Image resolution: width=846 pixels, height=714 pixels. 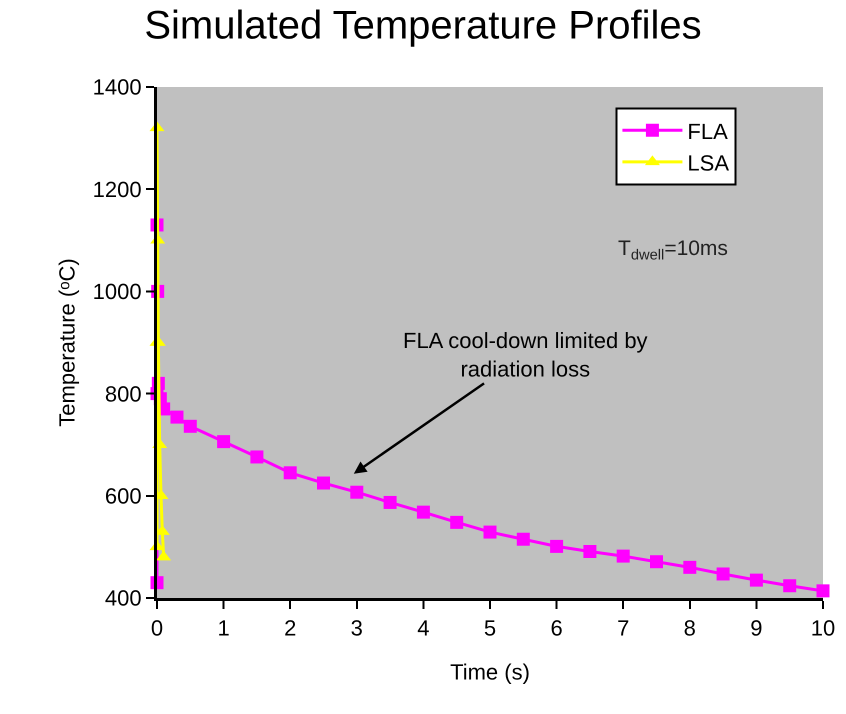 What do you see at coordinates (423, 26) in the screenshot?
I see `chart-title: Simulated Temperature Profiles` at bounding box center [423, 26].